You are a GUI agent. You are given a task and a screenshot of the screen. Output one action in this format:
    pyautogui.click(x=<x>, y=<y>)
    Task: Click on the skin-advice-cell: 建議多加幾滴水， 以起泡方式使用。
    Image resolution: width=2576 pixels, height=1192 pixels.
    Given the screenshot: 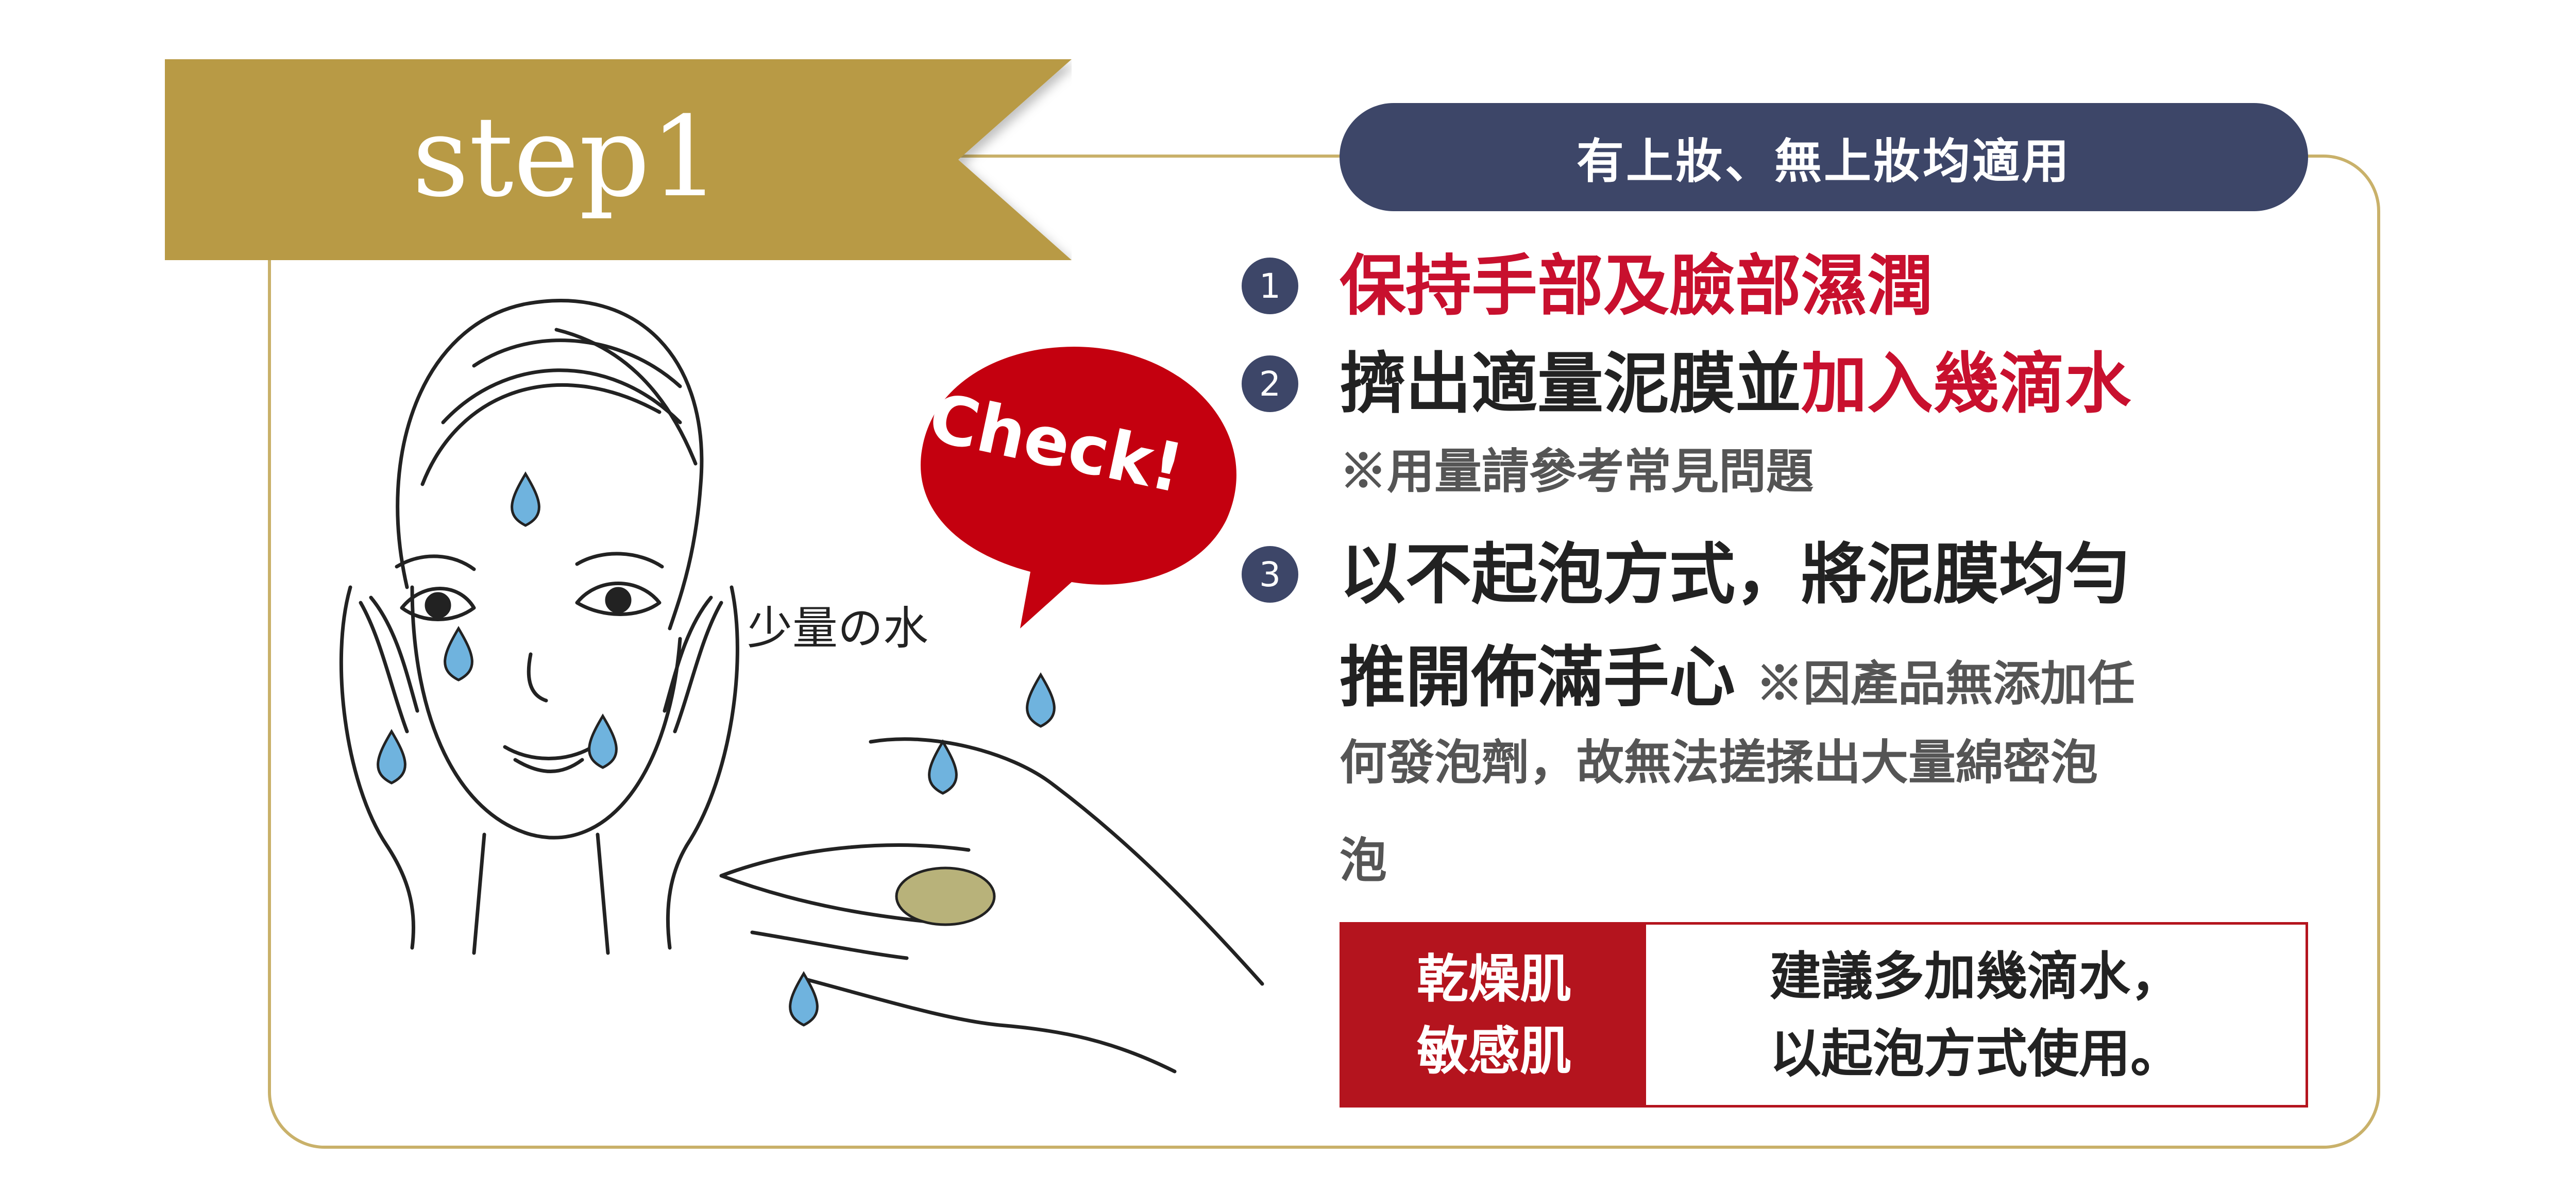 What is the action you would take?
    pyautogui.click(x=1976, y=1015)
    